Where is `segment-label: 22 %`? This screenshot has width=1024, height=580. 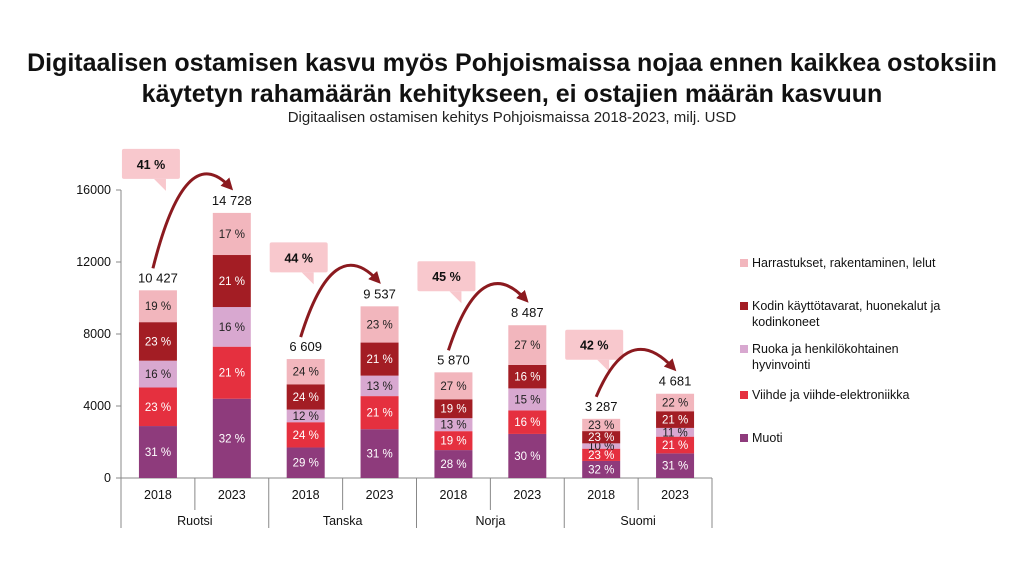 segment-label: 22 % is located at coordinates (675, 403).